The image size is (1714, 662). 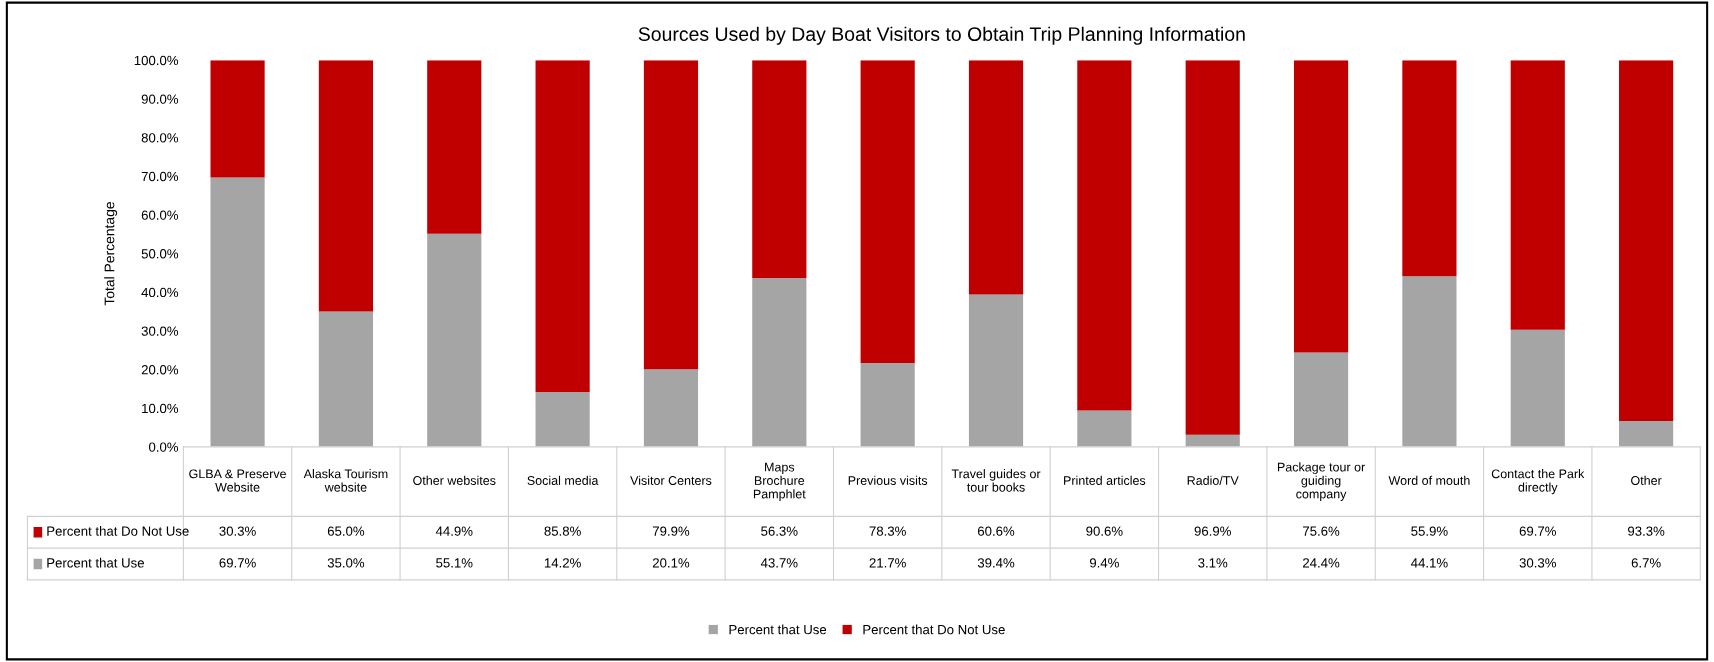 I want to click on data-label: 43.7%, so click(x=779, y=563).